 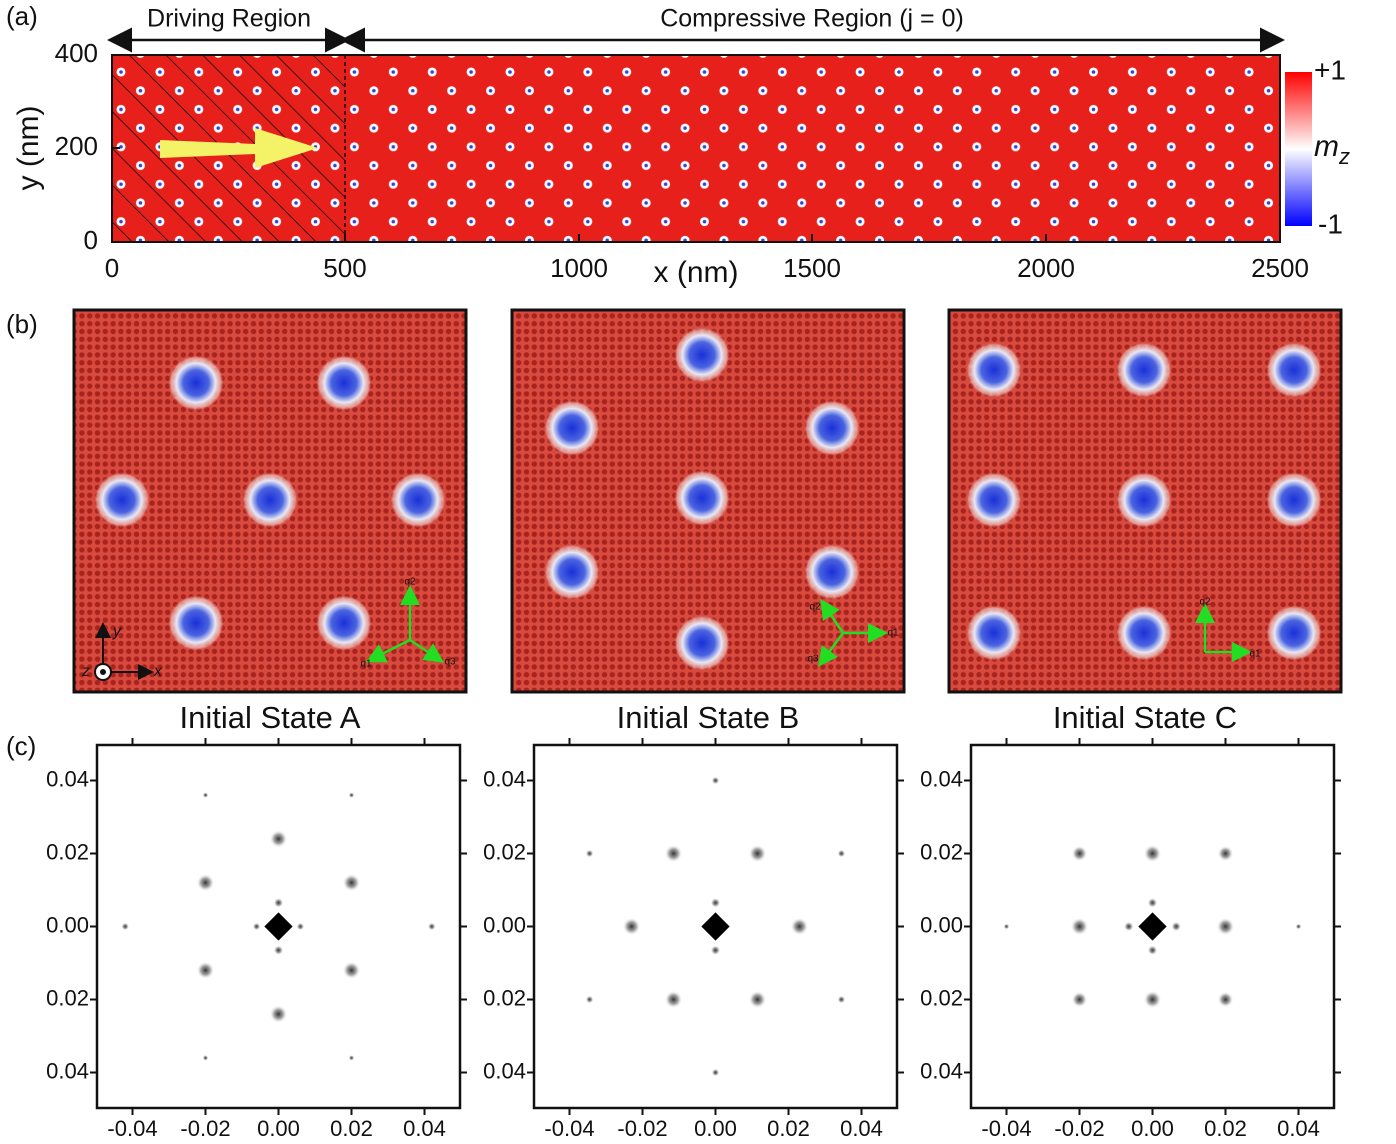 I want to click on panel-title: Initial State A, so click(x=270, y=717).